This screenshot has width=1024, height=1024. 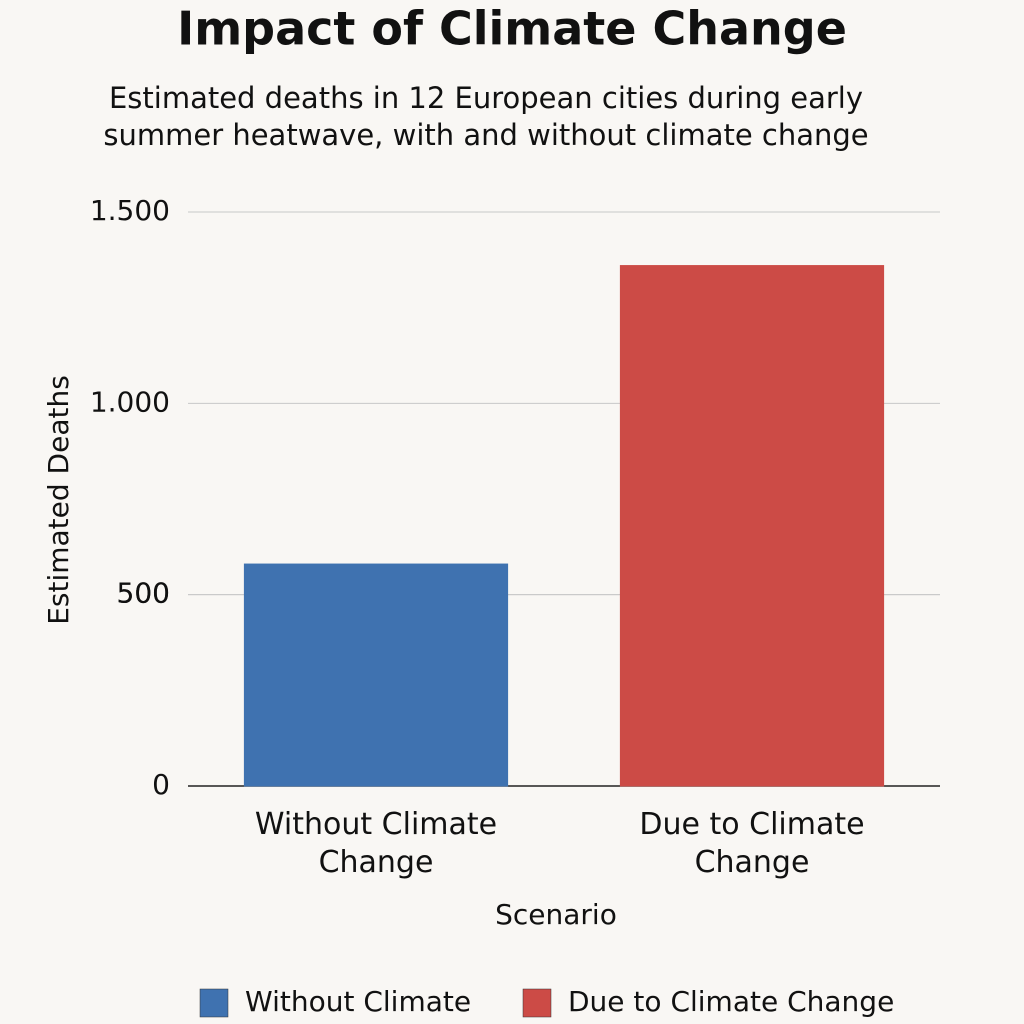 What do you see at coordinates (130, 401) in the screenshot?
I see `y-tick-label: 1.000` at bounding box center [130, 401].